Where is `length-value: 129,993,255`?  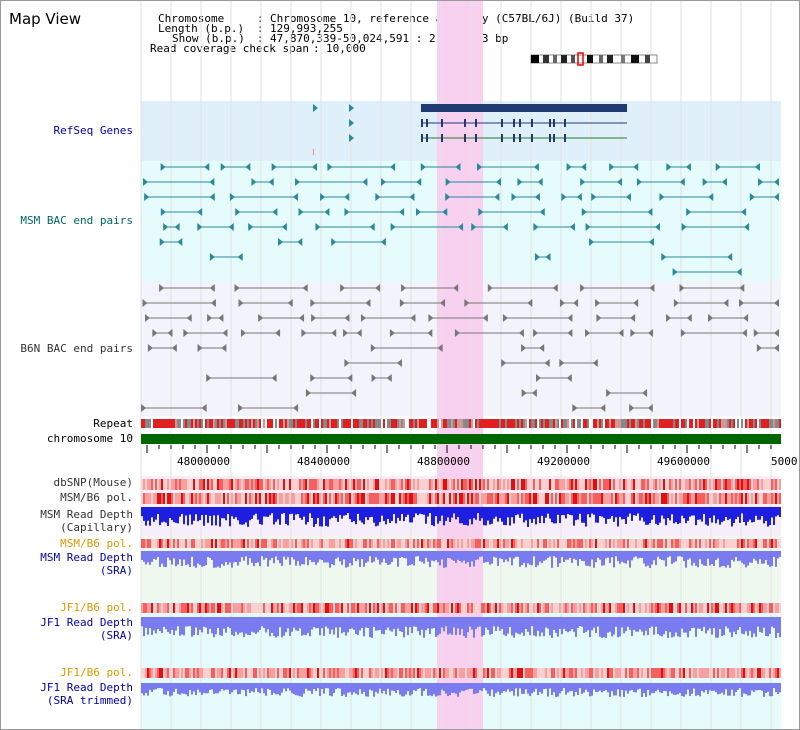
length-value: 129,993,255 is located at coordinates (306, 28).